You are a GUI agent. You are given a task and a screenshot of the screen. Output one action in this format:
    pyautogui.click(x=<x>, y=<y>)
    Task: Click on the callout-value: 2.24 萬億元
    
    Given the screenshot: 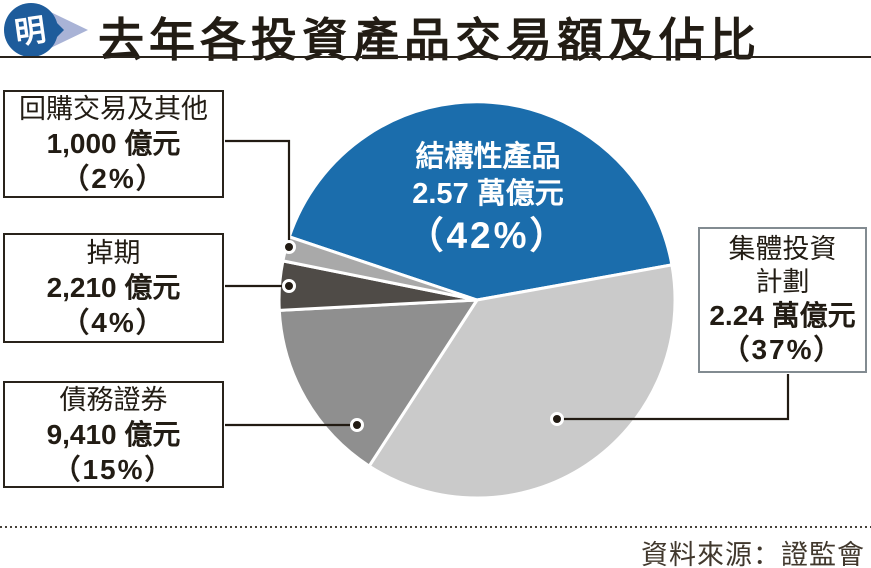 What is the action you would take?
    pyautogui.click(x=782, y=315)
    